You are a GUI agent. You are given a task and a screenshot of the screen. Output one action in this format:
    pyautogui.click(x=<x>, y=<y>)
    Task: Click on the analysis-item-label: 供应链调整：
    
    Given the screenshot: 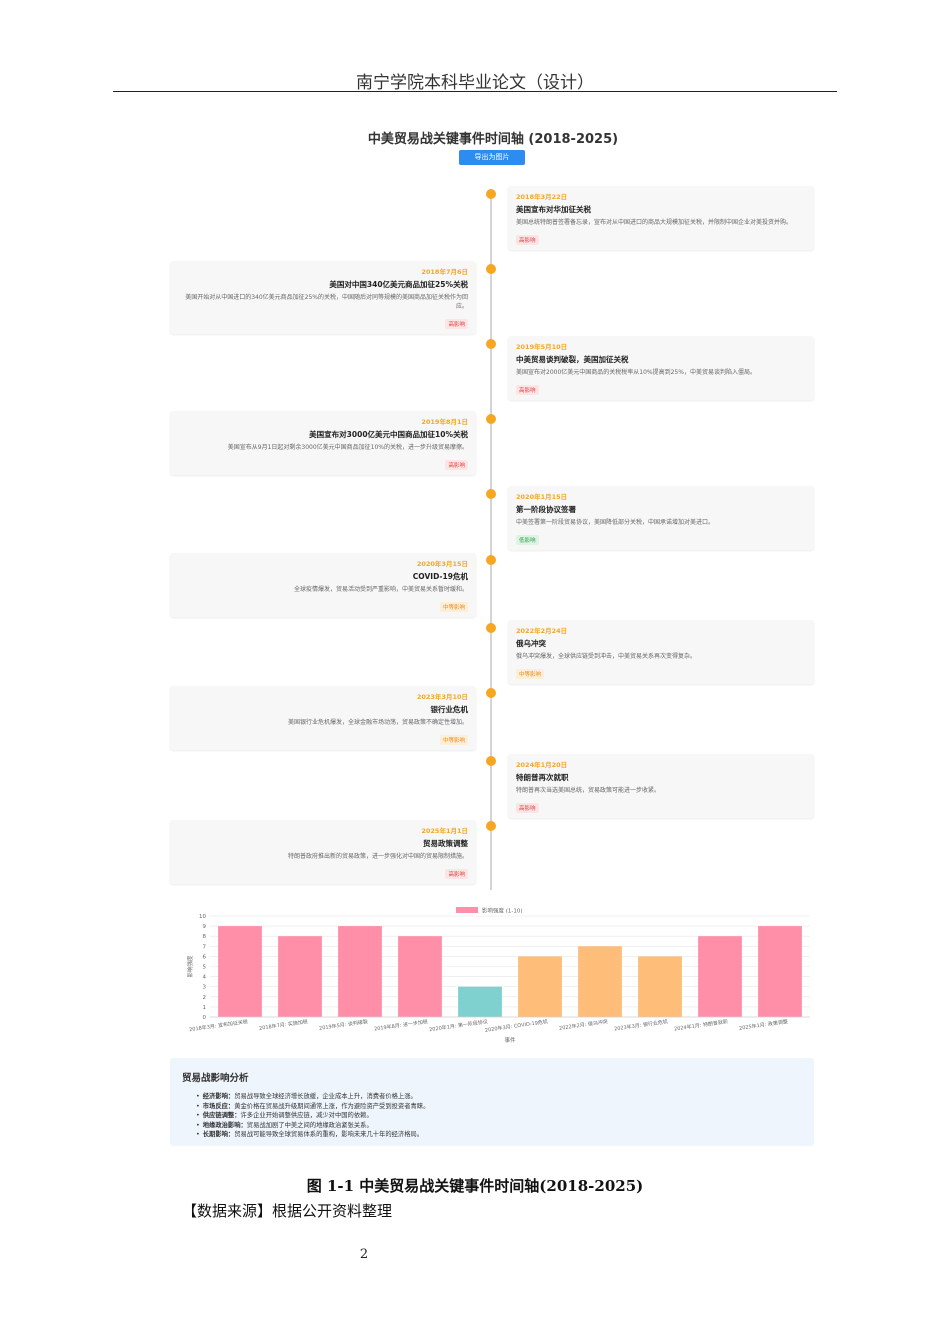 What is the action you would take?
    pyautogui.click(x=221, y=1115)
    